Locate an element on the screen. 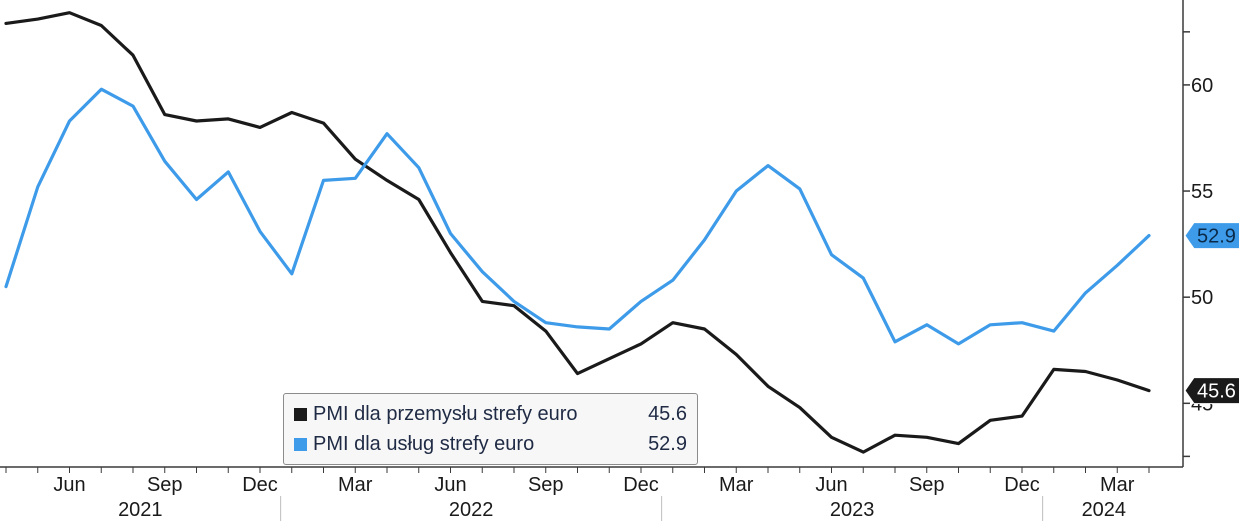 The height and width of the screenshot is (521, 1239). x-month-label-9: Sep is located at coordinates (927, 485).